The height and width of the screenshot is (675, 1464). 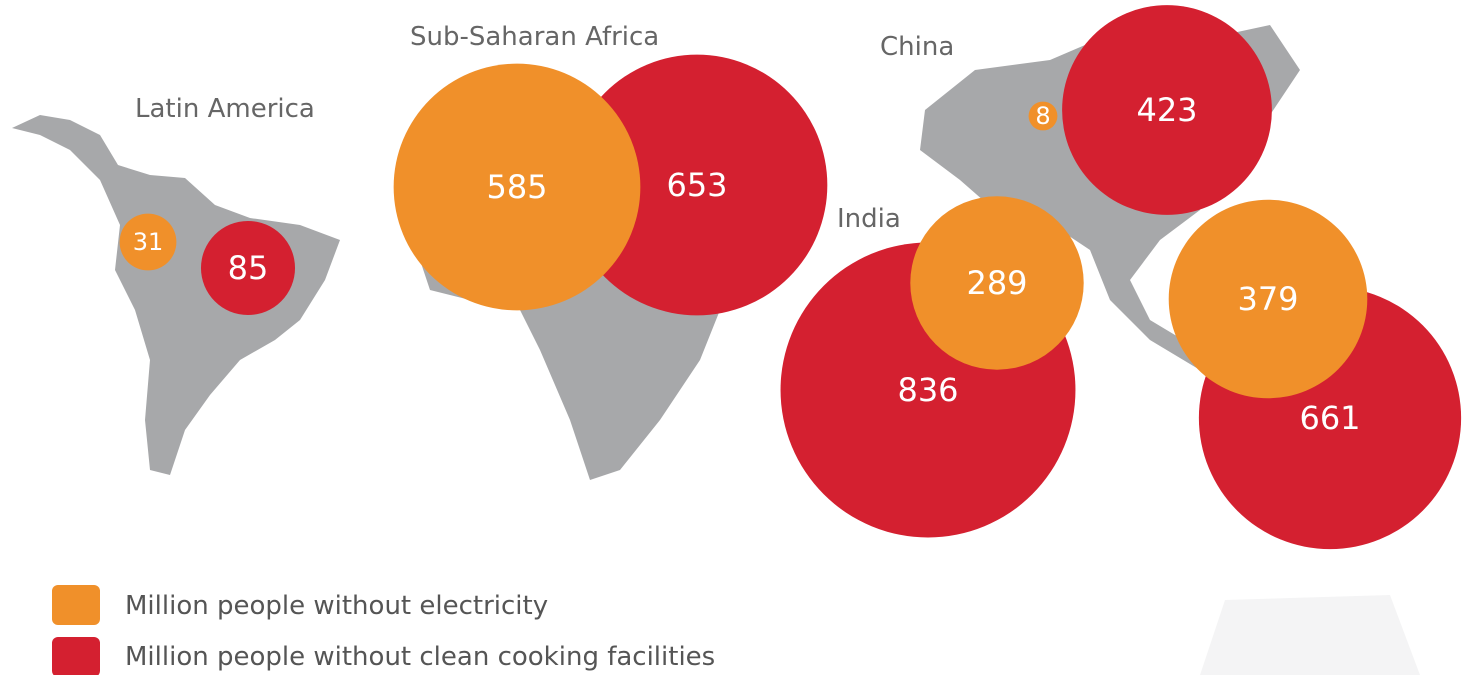 I want to click on legend-swatch-cooking, so click(x=76, y=656).